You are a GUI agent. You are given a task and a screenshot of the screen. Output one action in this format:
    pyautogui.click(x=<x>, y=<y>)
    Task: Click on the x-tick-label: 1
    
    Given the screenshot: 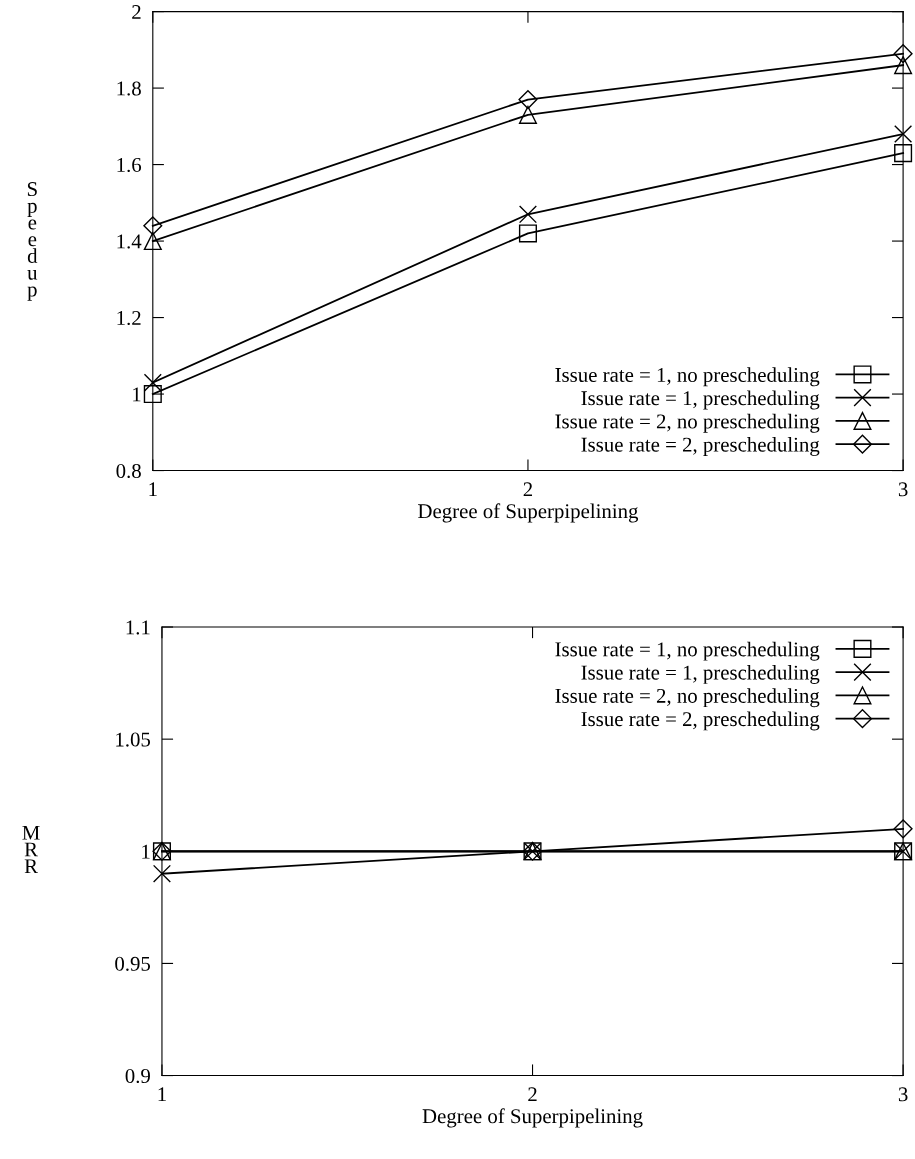 What is the action you would take?
    pyautogui.click(x=162, y=1094)
    